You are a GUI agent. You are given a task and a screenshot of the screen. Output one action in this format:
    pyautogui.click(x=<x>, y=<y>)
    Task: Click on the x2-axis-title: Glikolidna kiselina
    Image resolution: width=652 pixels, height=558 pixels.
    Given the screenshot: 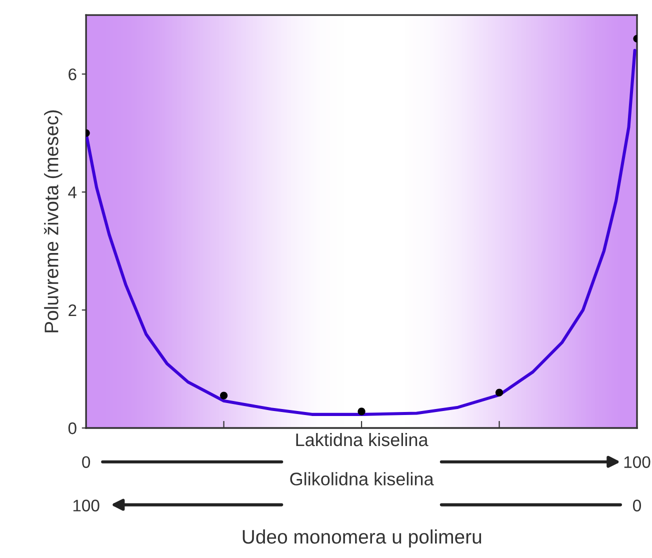 What is the action you would take?
    pyautogui.click(x=362, y=479)
    